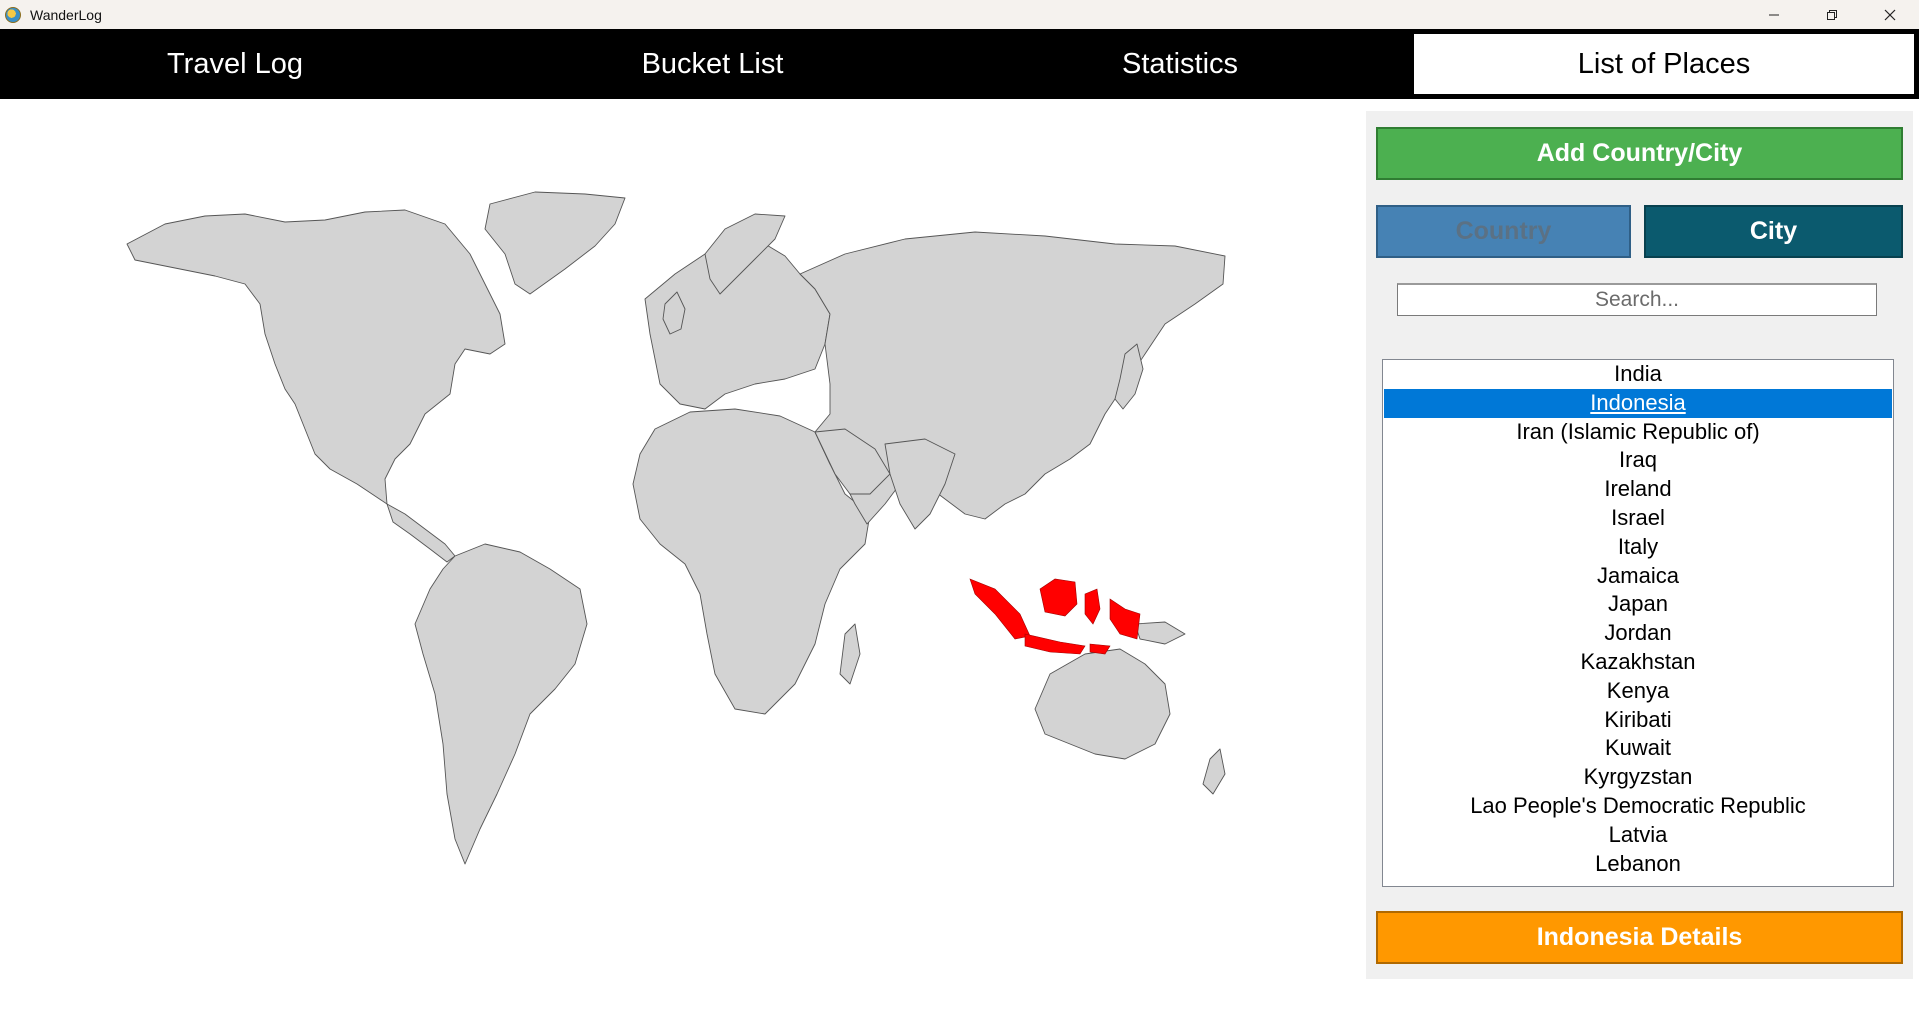  Describe the element at coordinates (745, 254) in the screenshot. I see `scandinavia-landmass` at that location.